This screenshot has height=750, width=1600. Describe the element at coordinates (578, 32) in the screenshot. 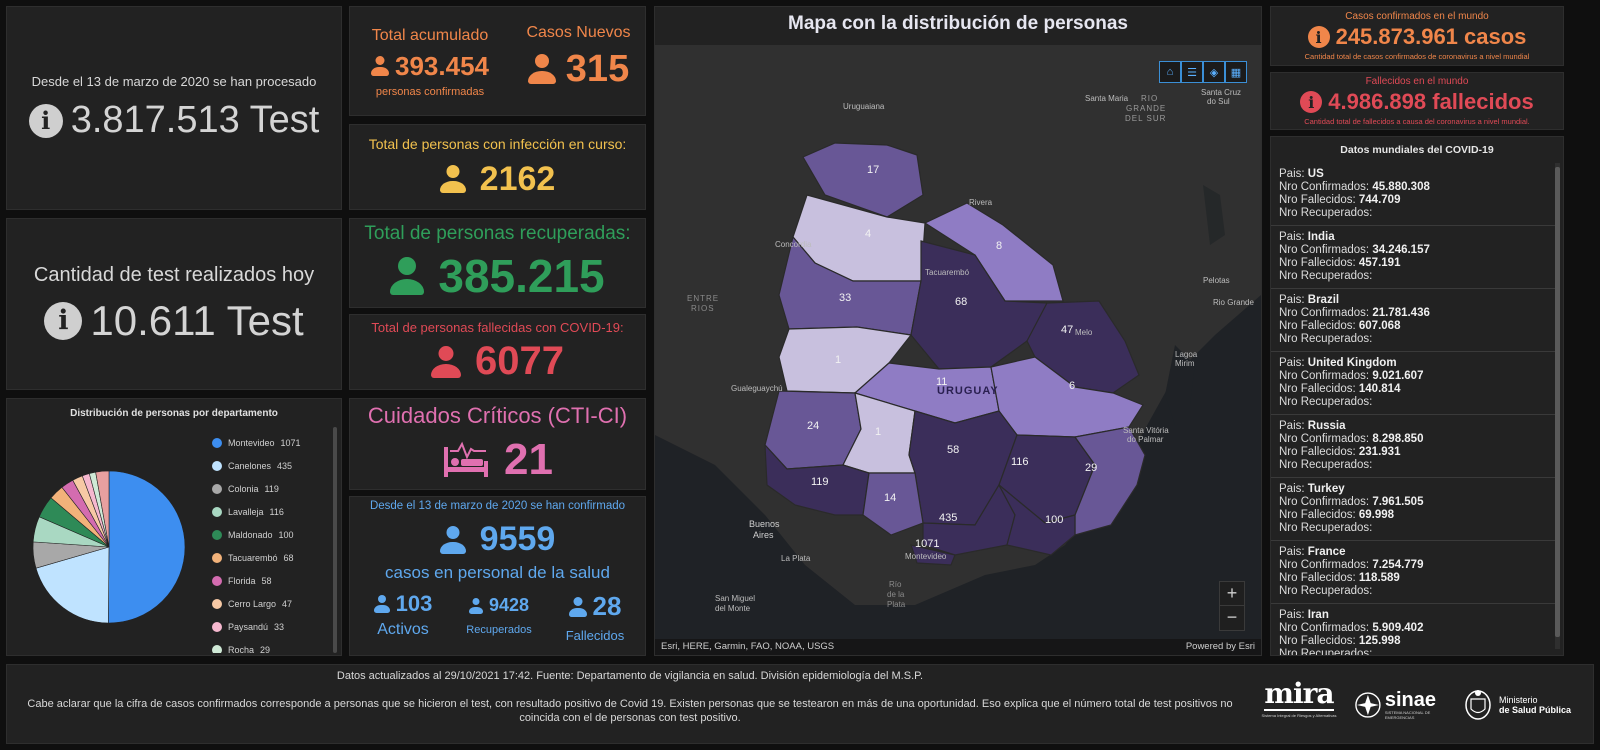

I see `new-cases-title: Casos Nuevos` at that location.